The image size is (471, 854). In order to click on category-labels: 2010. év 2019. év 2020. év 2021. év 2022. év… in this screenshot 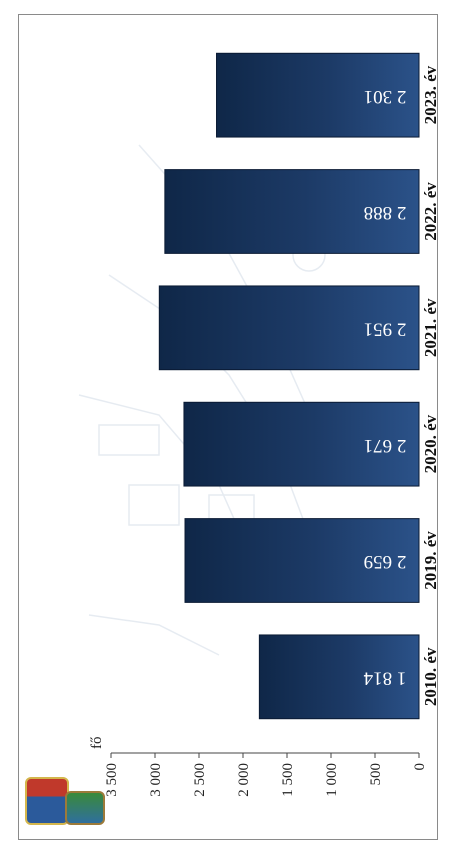, I will do `click(430, 385)`.